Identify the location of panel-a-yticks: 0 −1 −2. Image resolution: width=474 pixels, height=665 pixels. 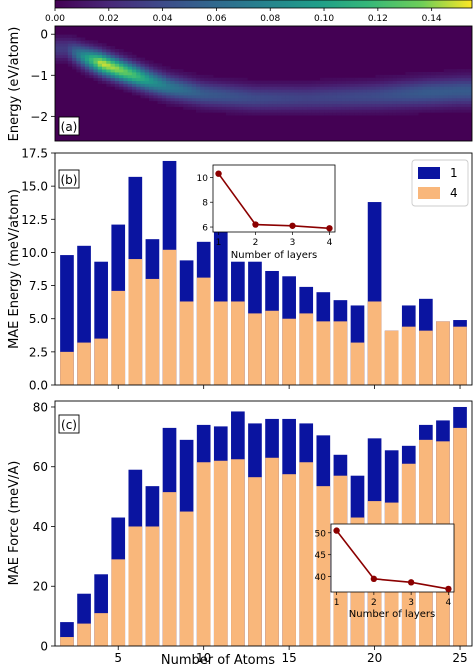
(42, 76).